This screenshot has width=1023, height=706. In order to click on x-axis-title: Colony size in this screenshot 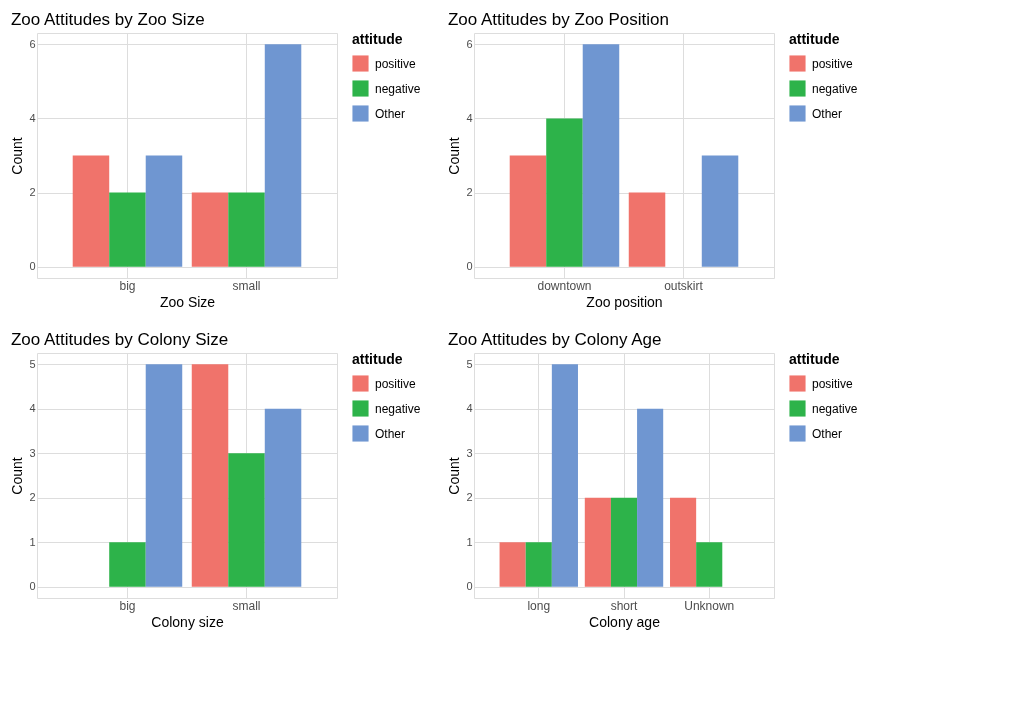, I will do `click(187, 621)`.